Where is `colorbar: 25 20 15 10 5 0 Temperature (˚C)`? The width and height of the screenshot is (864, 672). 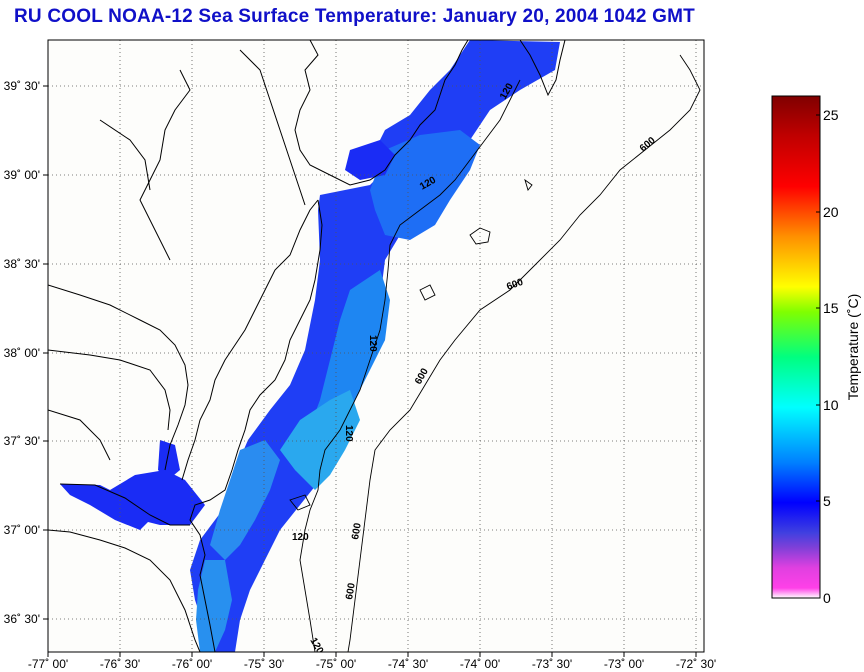
colorbar: 25 20 15 10 5 0 Temperature (˚C) is located at coordinates (816, 350).